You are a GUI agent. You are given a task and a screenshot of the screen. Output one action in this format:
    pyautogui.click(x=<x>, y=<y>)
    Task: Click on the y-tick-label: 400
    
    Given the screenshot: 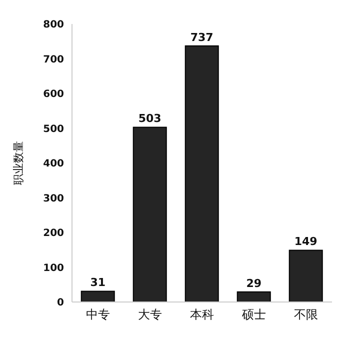 What is the action you would take?
    pyautogui.click(x=53, y=164)
    